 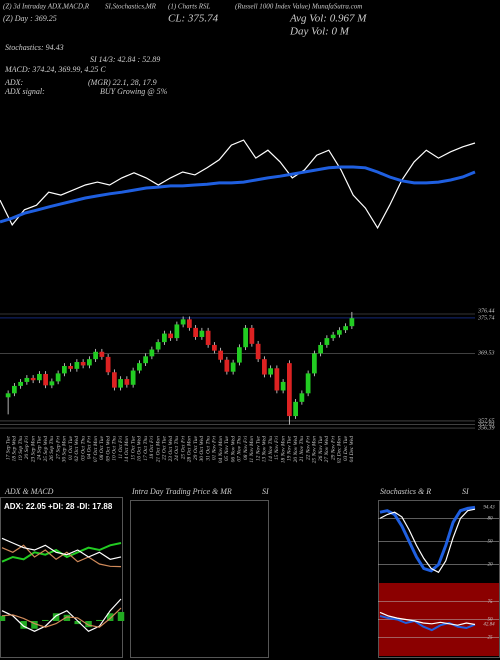 I want to click on x-tick-label: 27 Nov Wed, so click(x=327, y=449).